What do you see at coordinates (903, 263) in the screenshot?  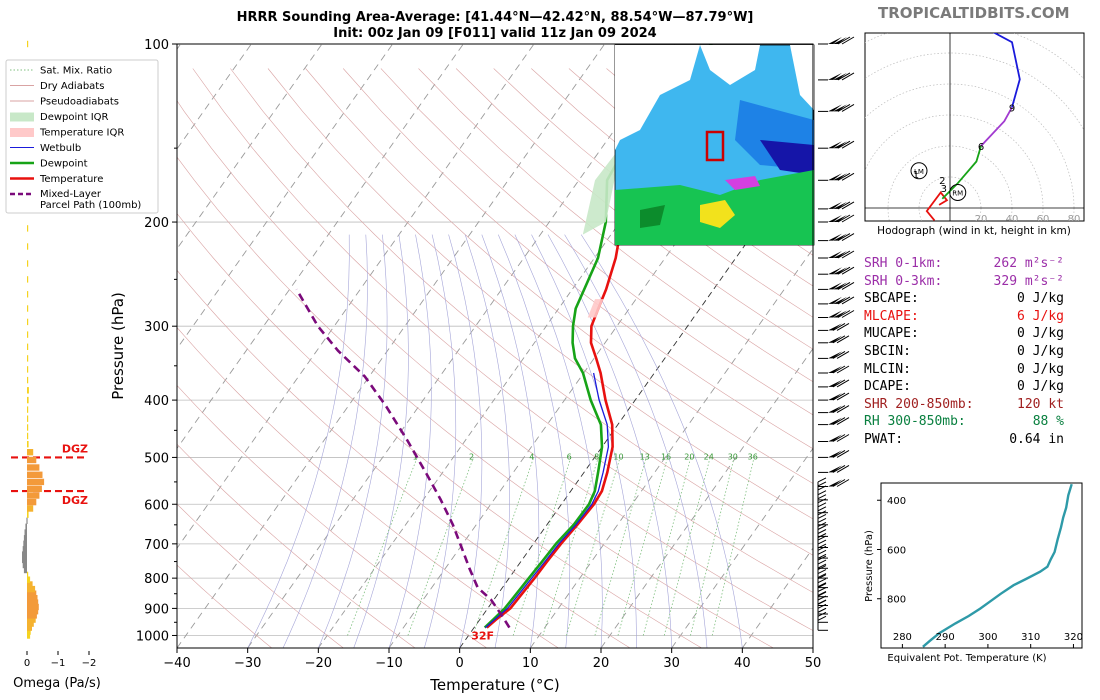 I see `stat-label: SRH 0-1km:` at bounding box center [903, 263].